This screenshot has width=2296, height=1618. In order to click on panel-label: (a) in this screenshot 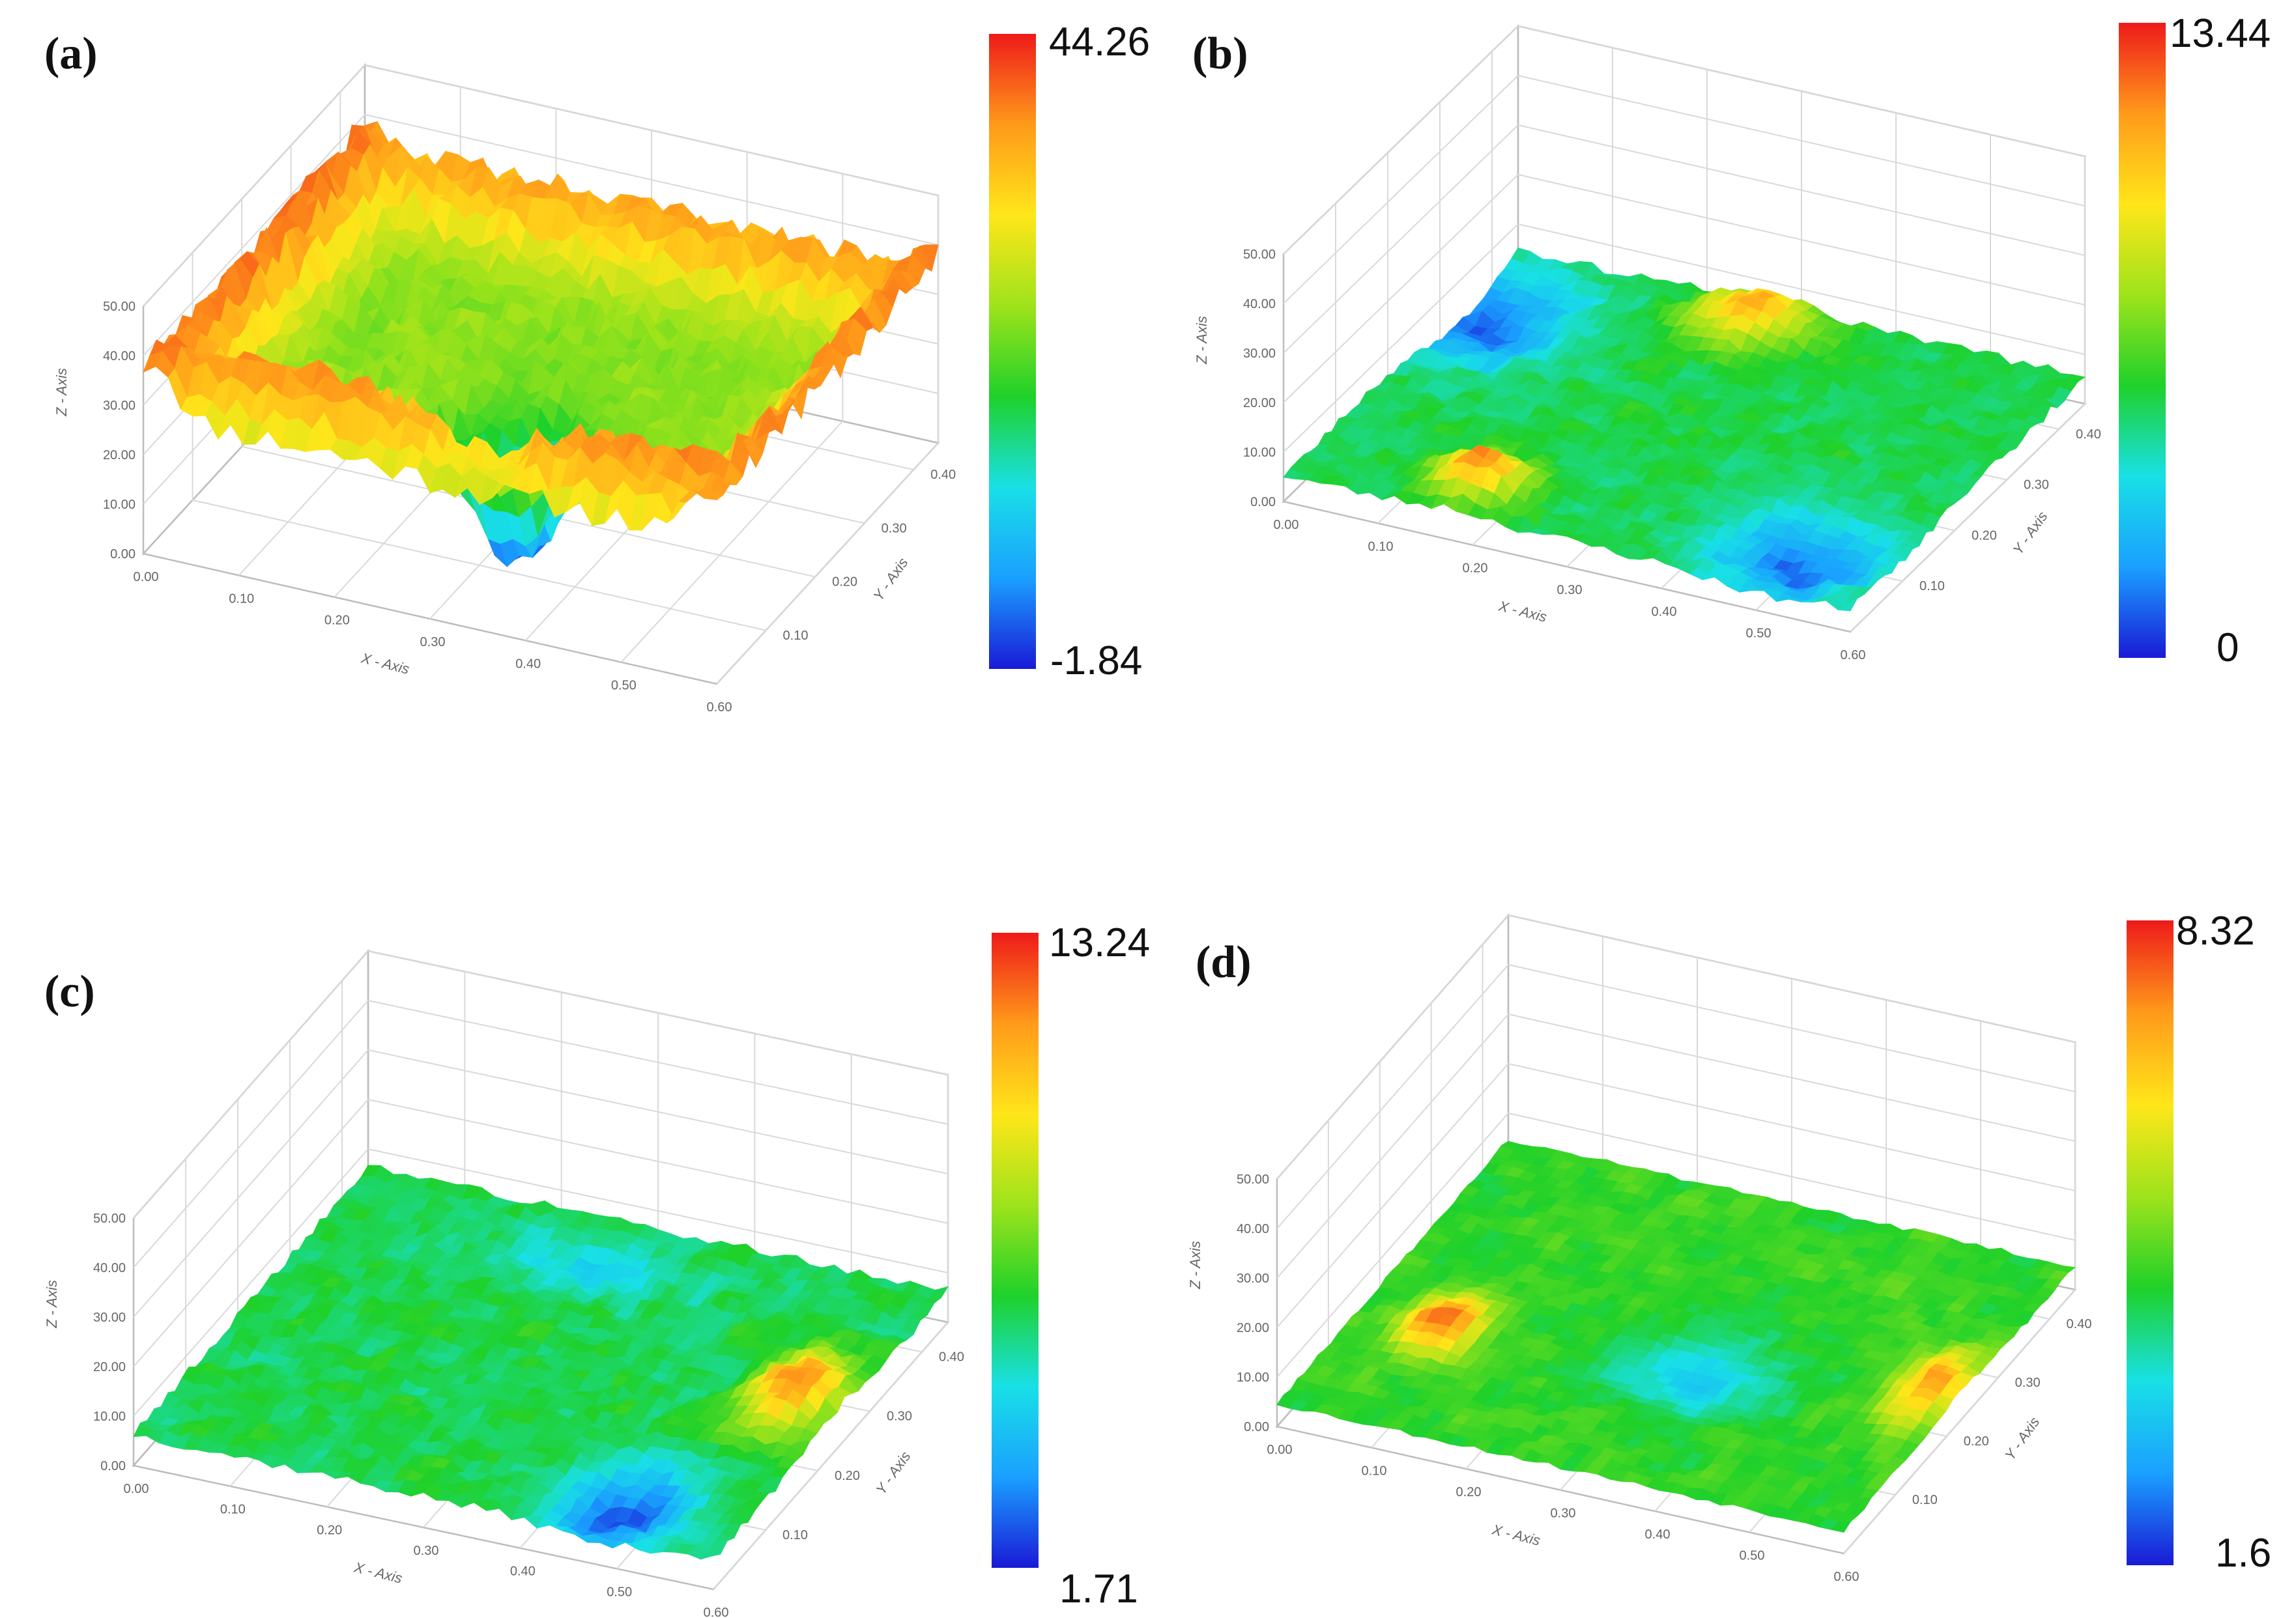, I will do `click(71, 54)`.